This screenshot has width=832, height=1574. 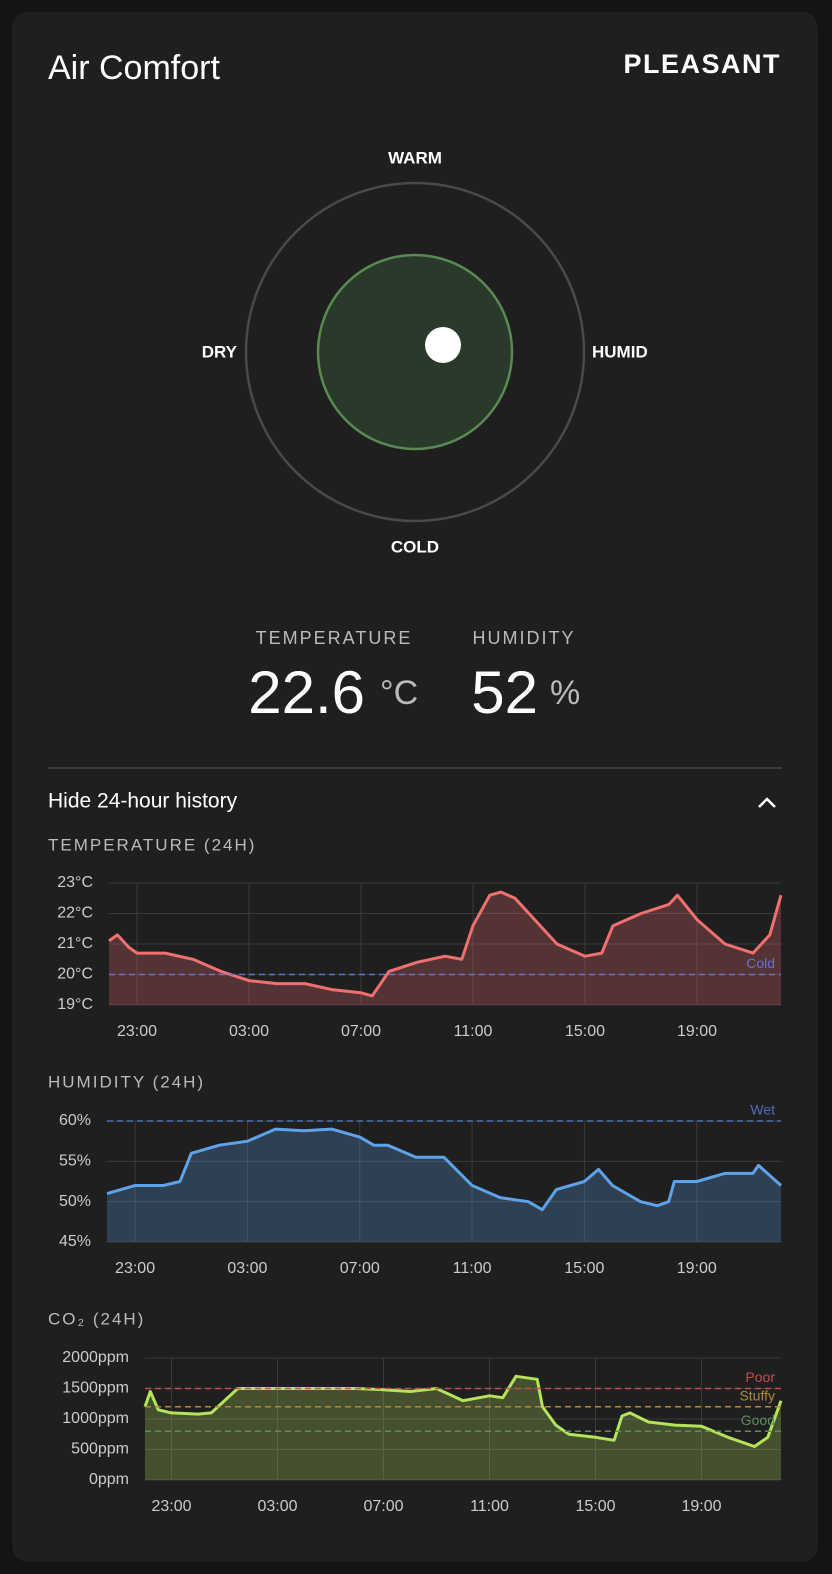 I want to click on chevron-icon, so click(x=767, y=802).